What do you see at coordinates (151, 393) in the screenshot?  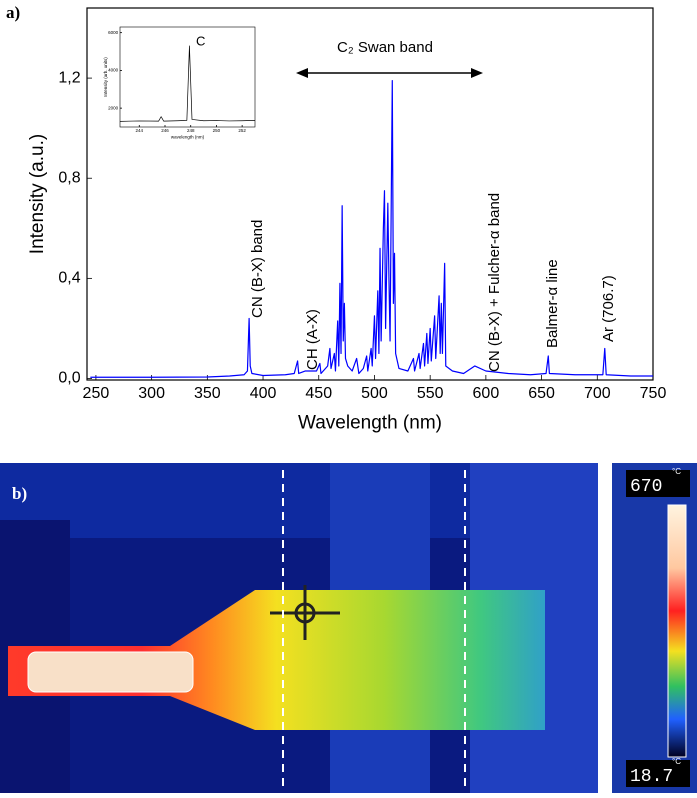 I see `x-tick-label: 300` at bounding box center [151, 393].